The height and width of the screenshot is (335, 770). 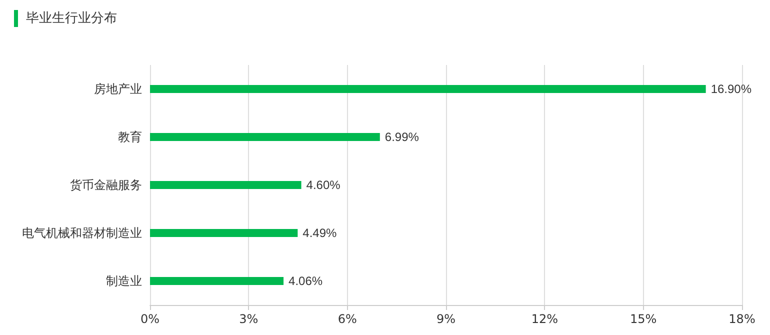 I want to click on x-tick-label: 9%, so click(x=446, y=319).